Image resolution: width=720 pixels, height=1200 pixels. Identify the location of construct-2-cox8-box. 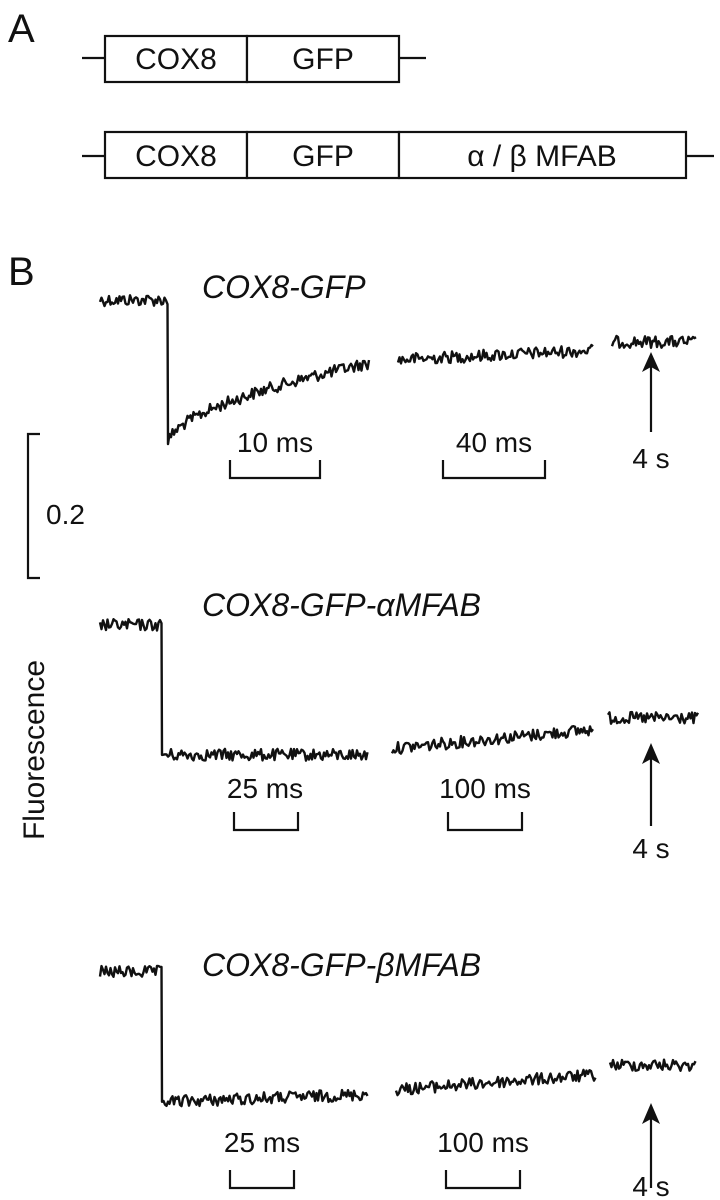
(176, 155).